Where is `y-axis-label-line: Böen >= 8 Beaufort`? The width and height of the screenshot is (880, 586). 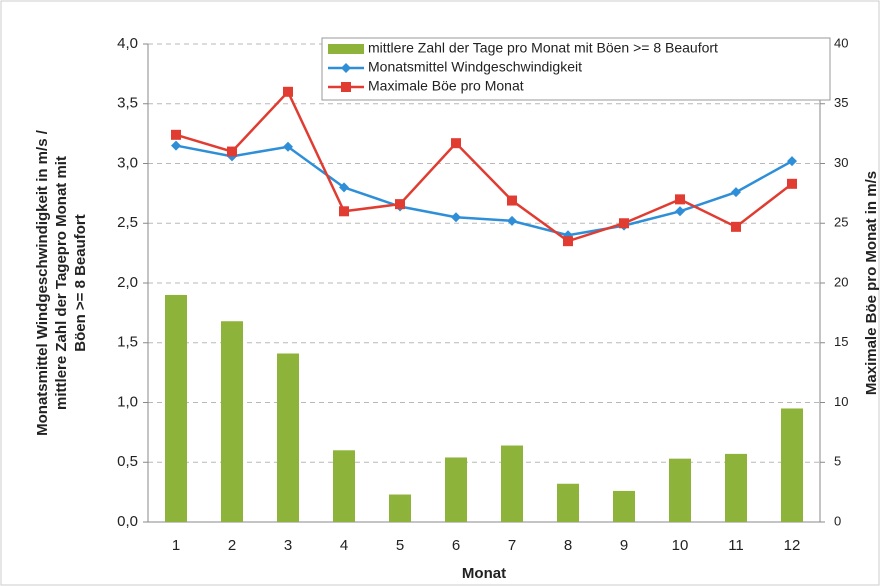
y-axis-label-line: Böen >= 8 Beaufort is located at coordinates (80, 283).